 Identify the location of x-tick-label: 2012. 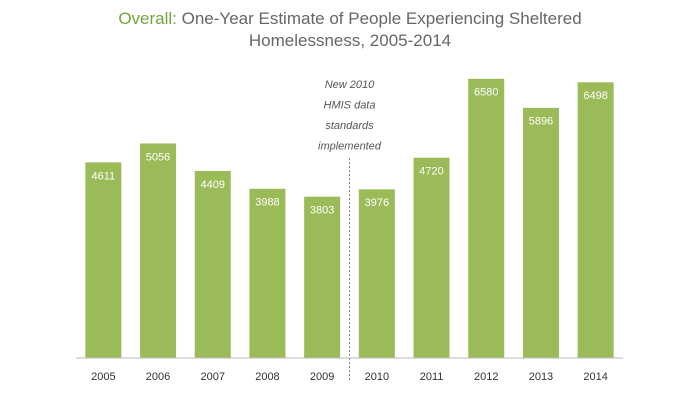
(486, 377).